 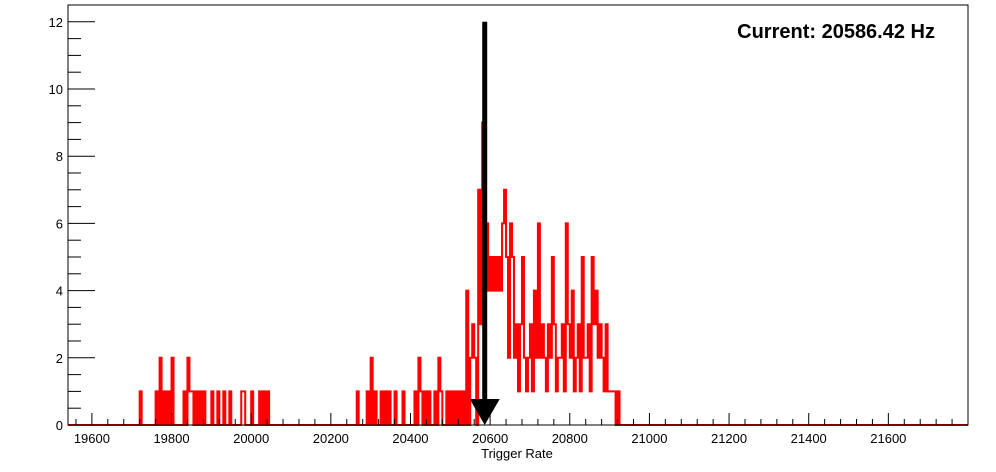 What do you see at coordinates (809, 438) in the screenshot?
I see `x-tick-label: 21400` at bounding box center [809, 438].